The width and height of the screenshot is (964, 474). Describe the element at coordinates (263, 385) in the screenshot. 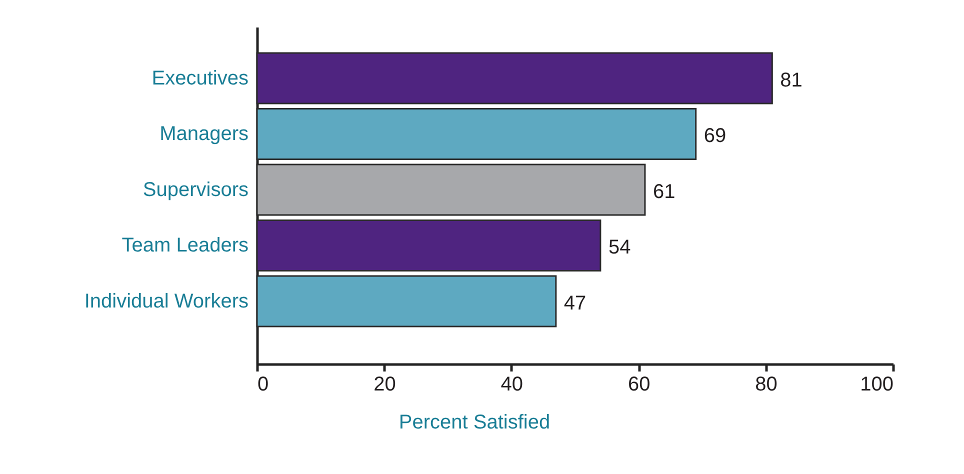

I see `x-tick-label: 0` at that location.